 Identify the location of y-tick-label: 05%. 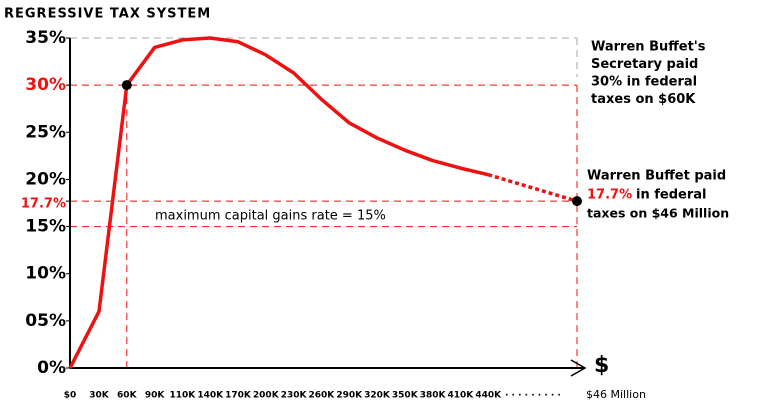
(45, 321).